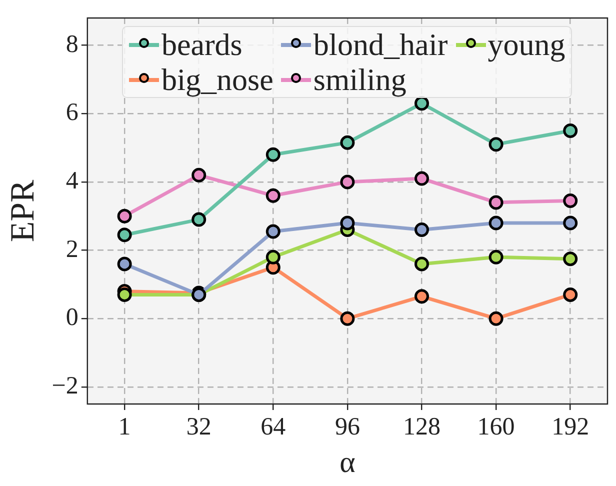  What do you see at coordinates (273, 427) in the screenshot?
I see `x-tick-label: 64` at bounding box center [273, 427].